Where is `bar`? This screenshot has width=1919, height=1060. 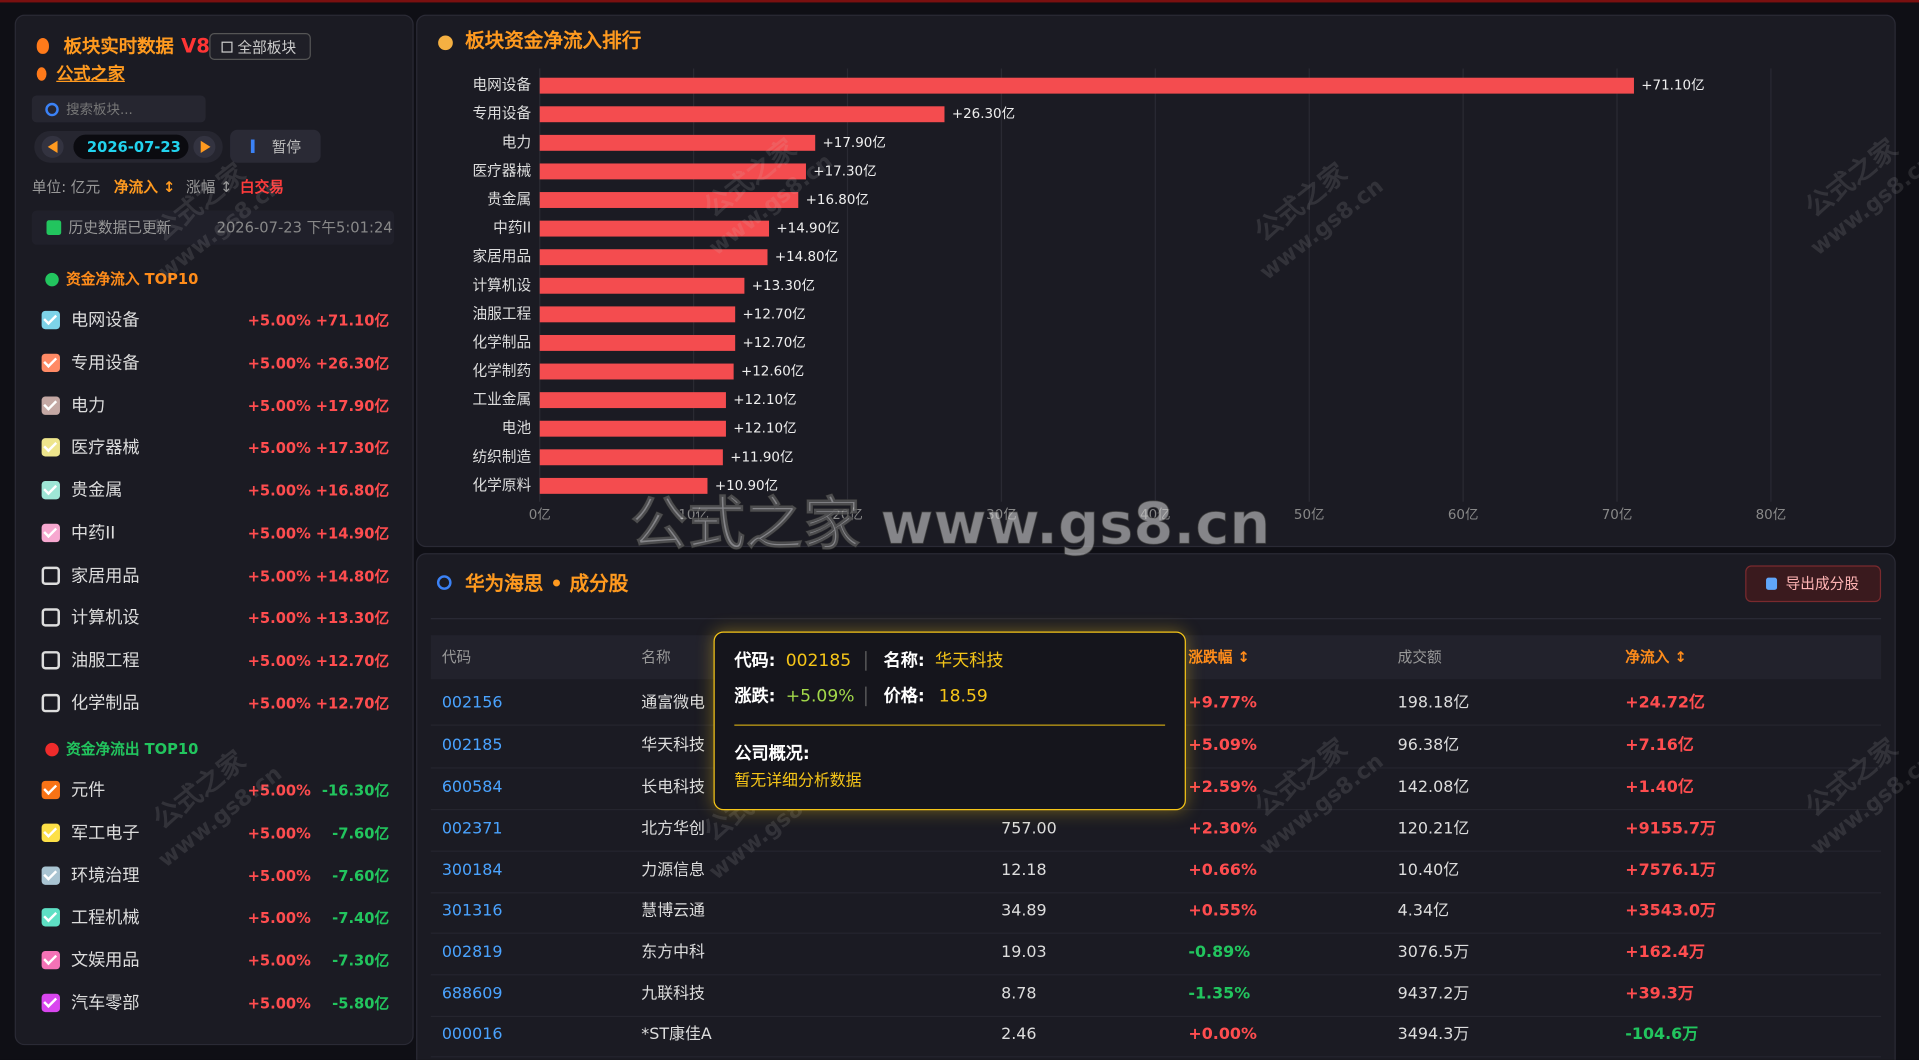
bar is located at coordinates (623, 485).